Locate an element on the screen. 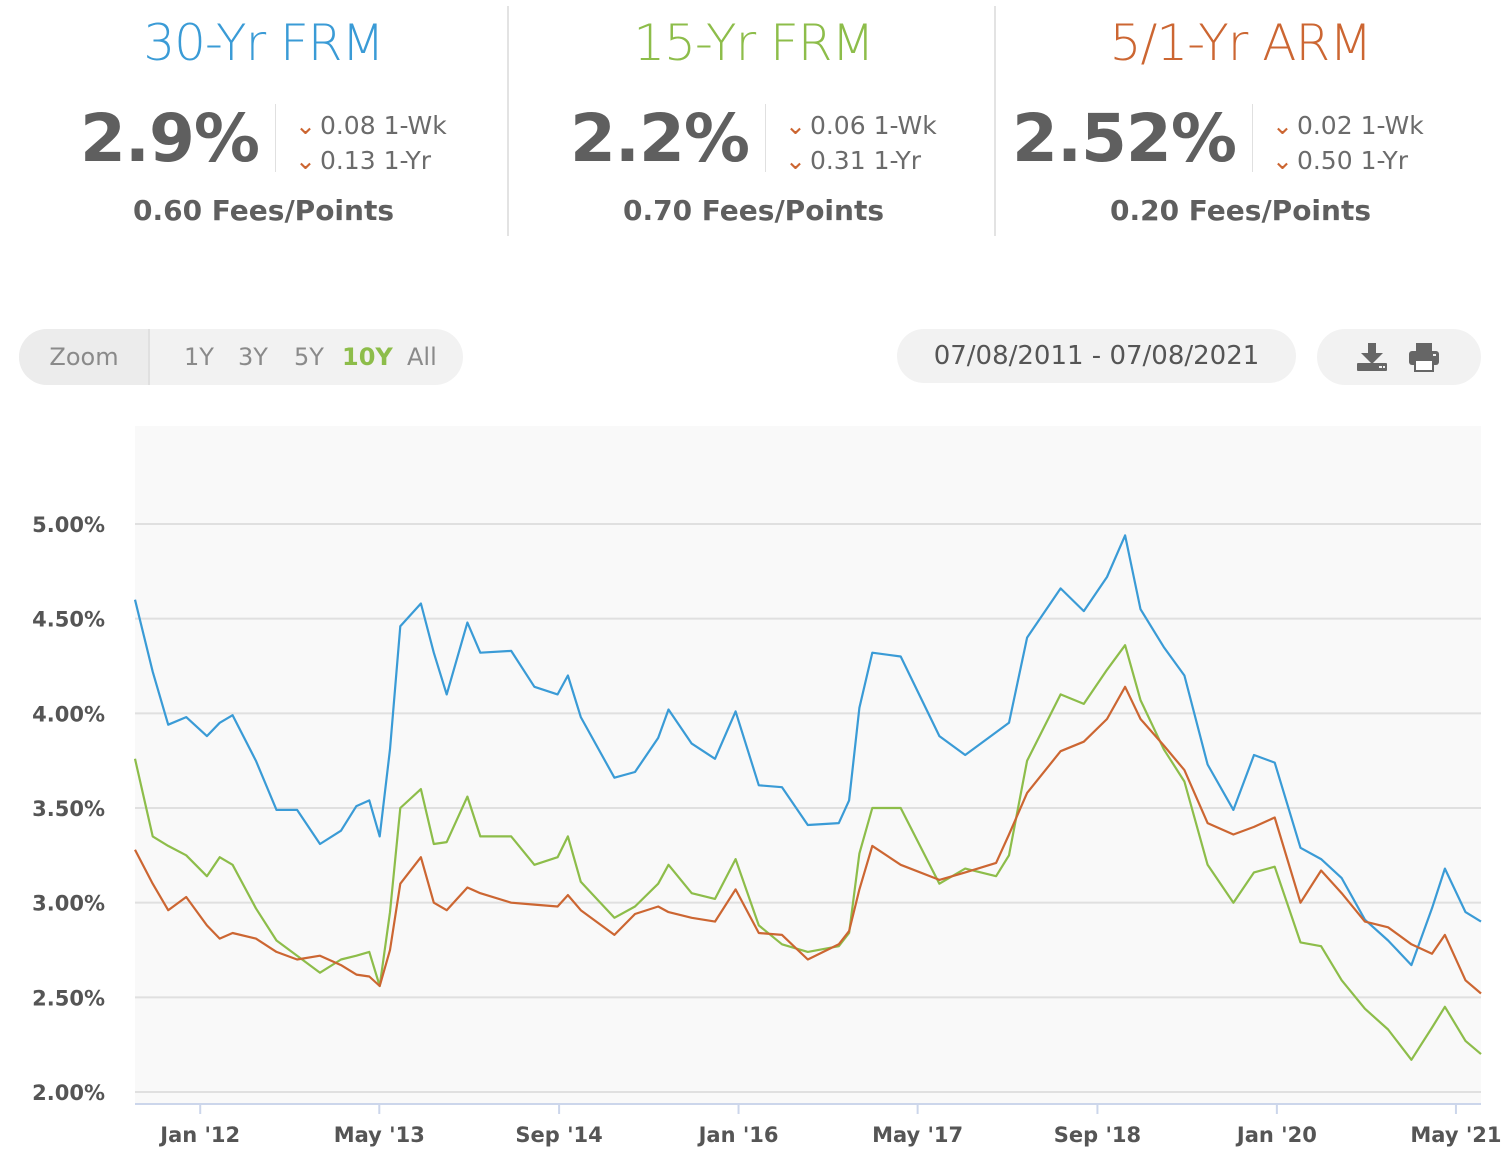  y-tick-label: 5.00% is located at coordinates (68, 525).